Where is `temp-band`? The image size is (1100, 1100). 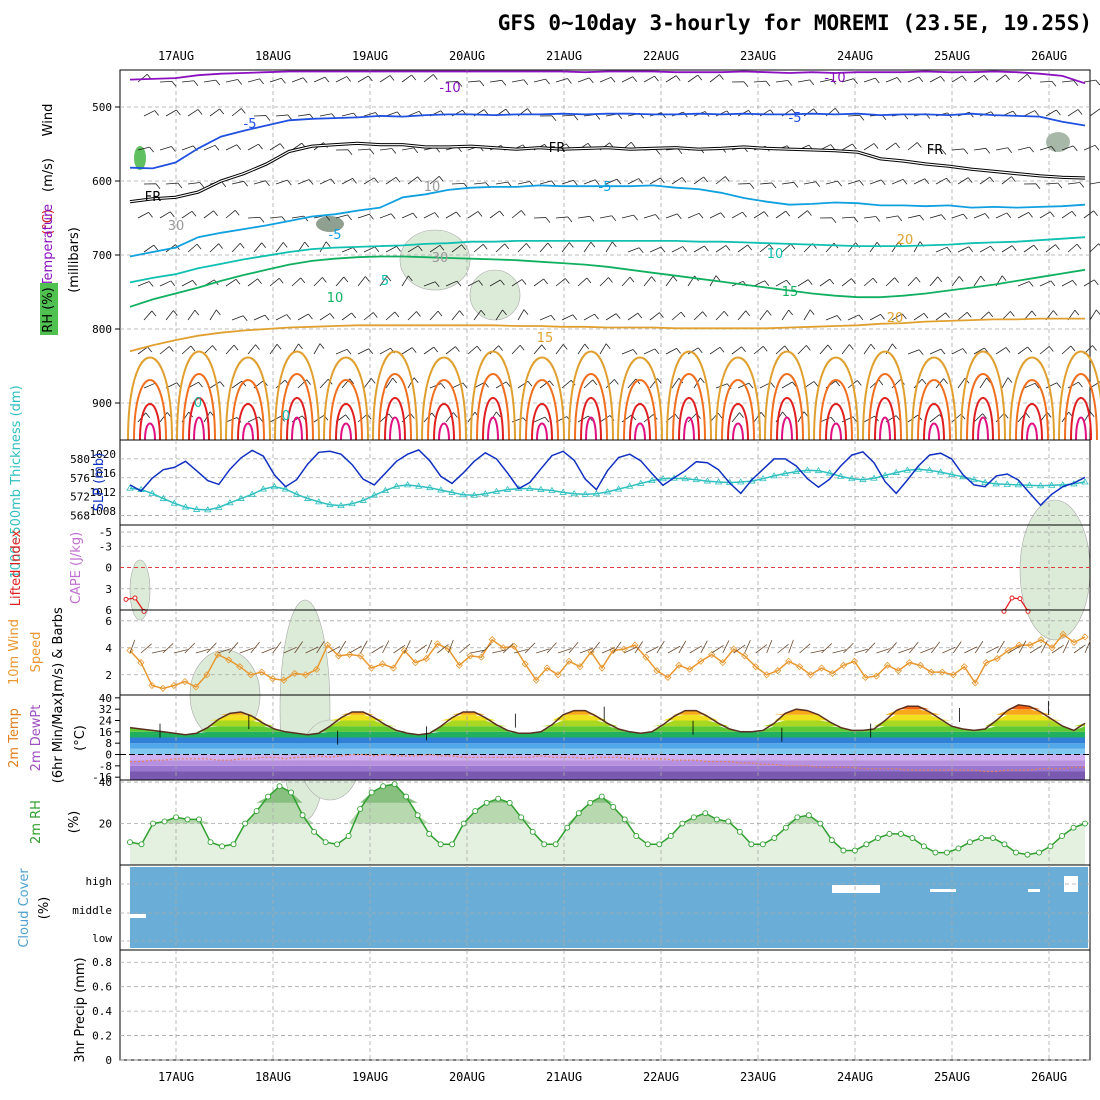
temp-band is located at coordinates (607, 768).